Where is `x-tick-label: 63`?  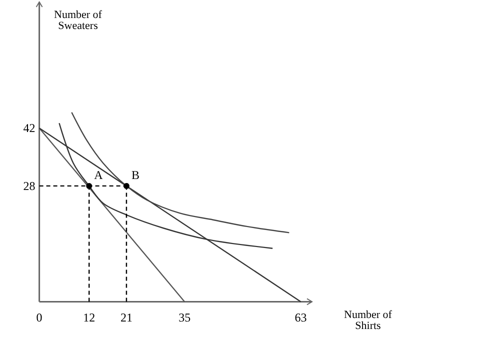
x-tick-label: 63 is located at coordinates (300, 317).